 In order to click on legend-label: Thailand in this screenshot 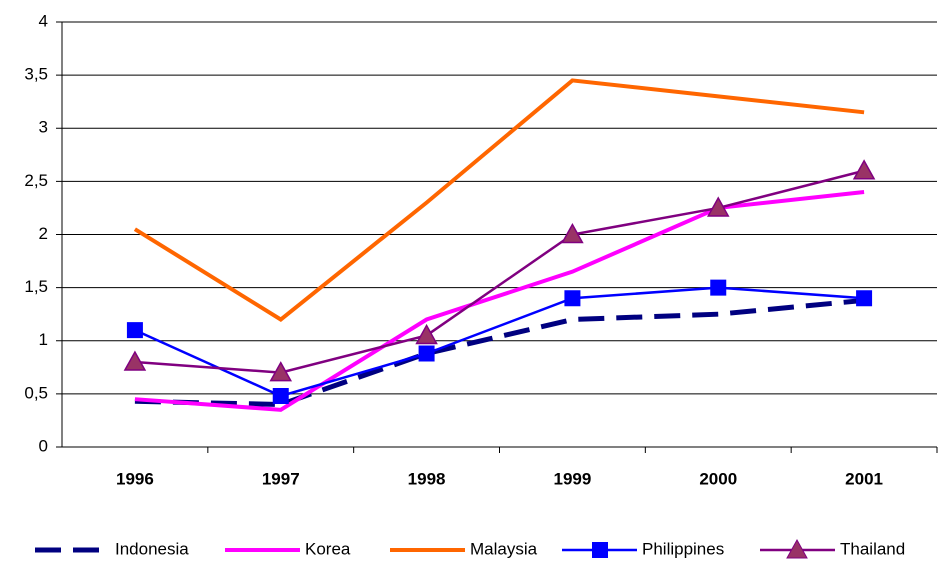, I will do `click(872, 548)`.